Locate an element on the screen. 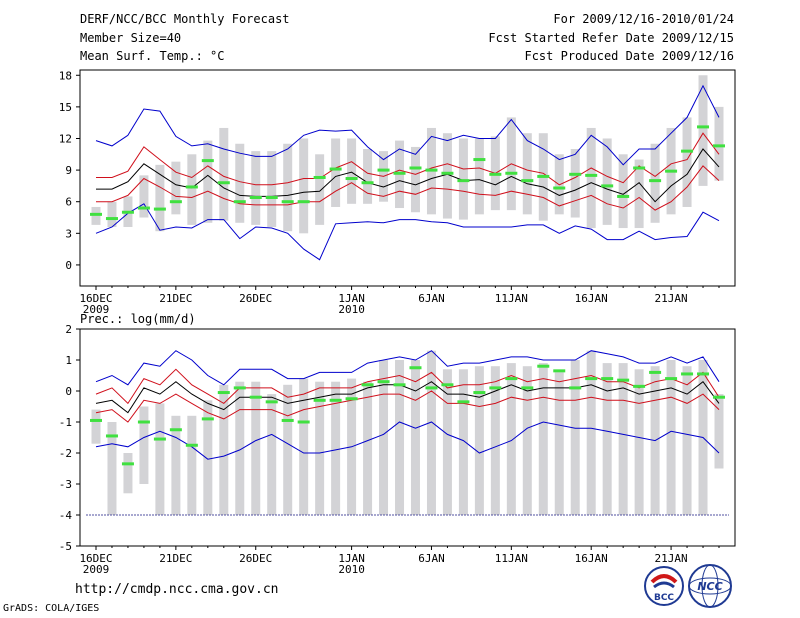  ncc-logo: NCC is located at coordinates (710, 586).